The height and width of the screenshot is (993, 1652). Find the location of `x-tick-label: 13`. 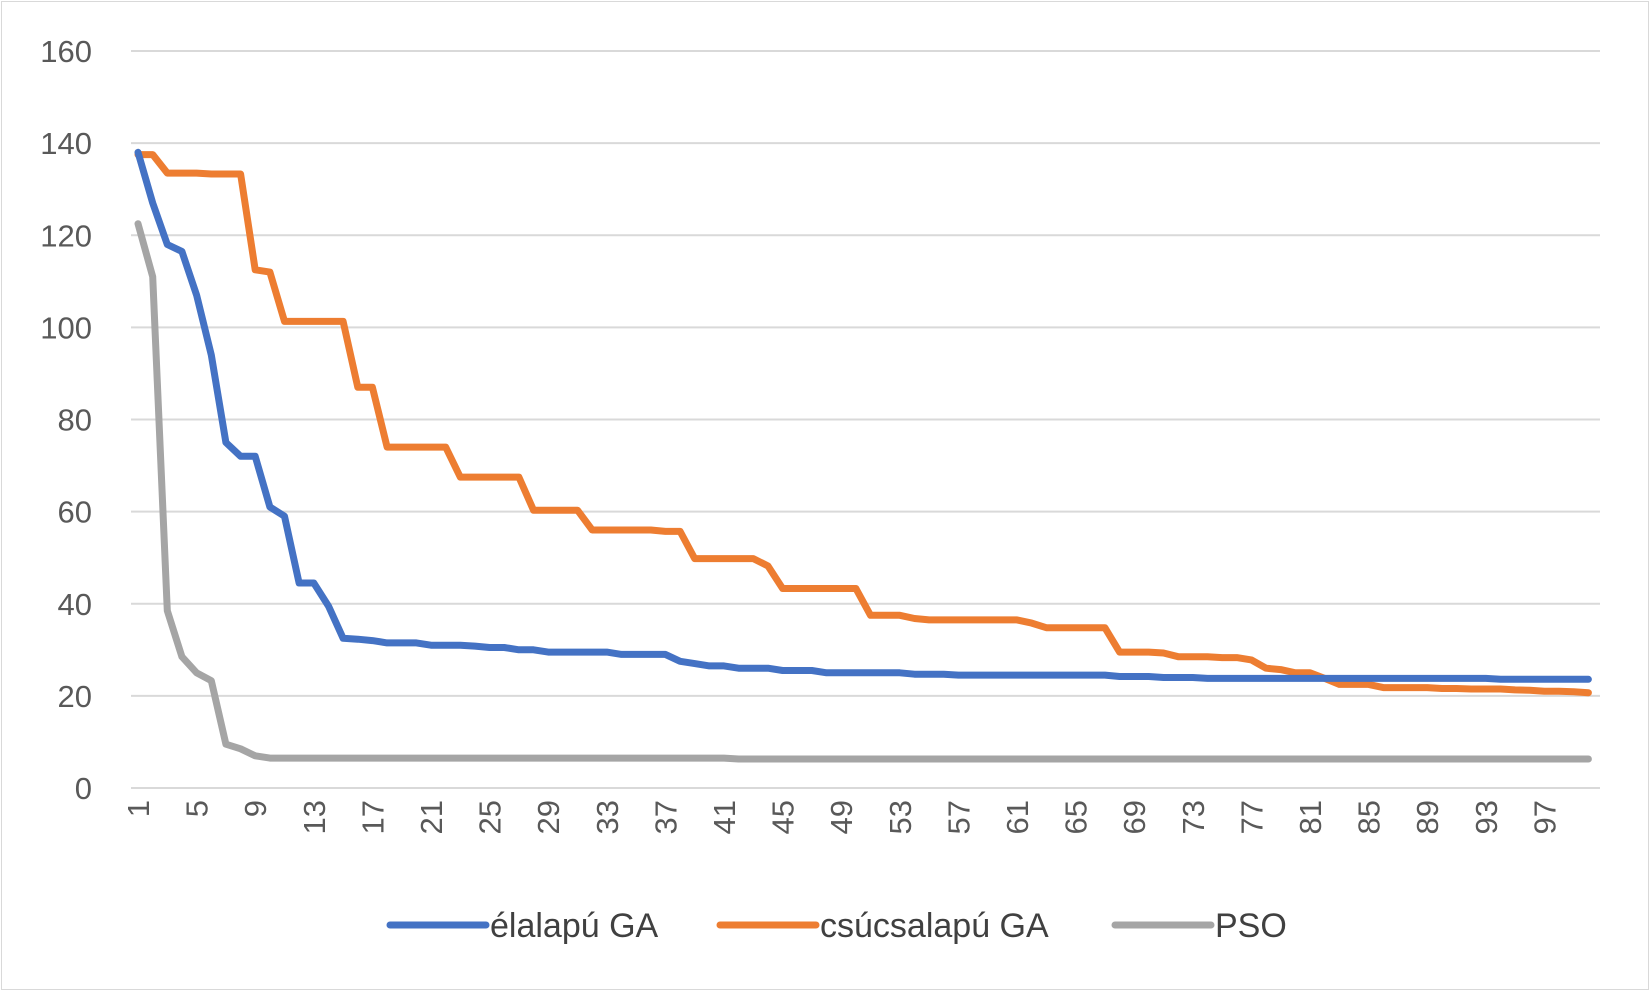

x-tick-label: 13 is located at coordinates (314, 817).